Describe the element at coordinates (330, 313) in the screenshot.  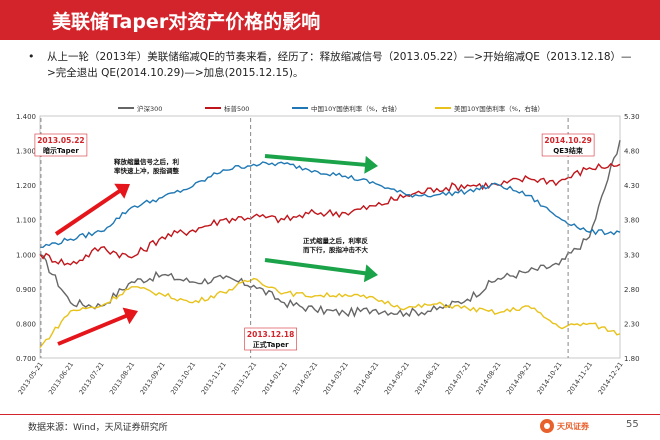
I see `series-line` at that location.